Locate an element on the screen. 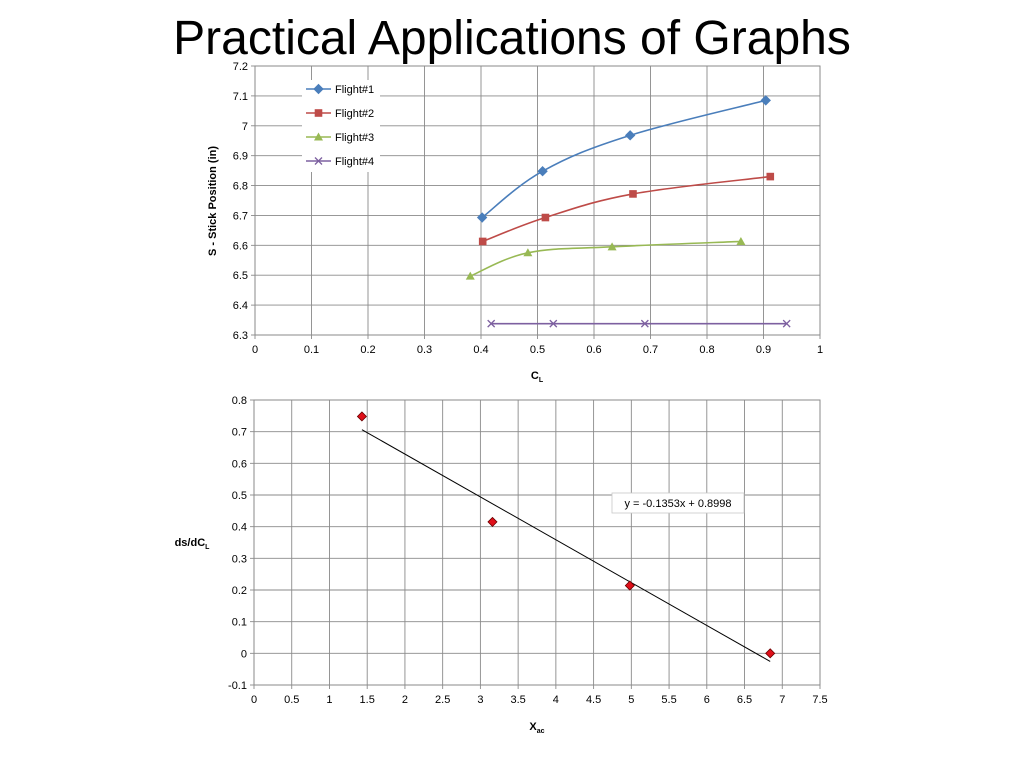 The width and height of the screenshot is (1024, 768). chart2-y-axis-title-text: ds/dCL is located at coordinates (193, 544).